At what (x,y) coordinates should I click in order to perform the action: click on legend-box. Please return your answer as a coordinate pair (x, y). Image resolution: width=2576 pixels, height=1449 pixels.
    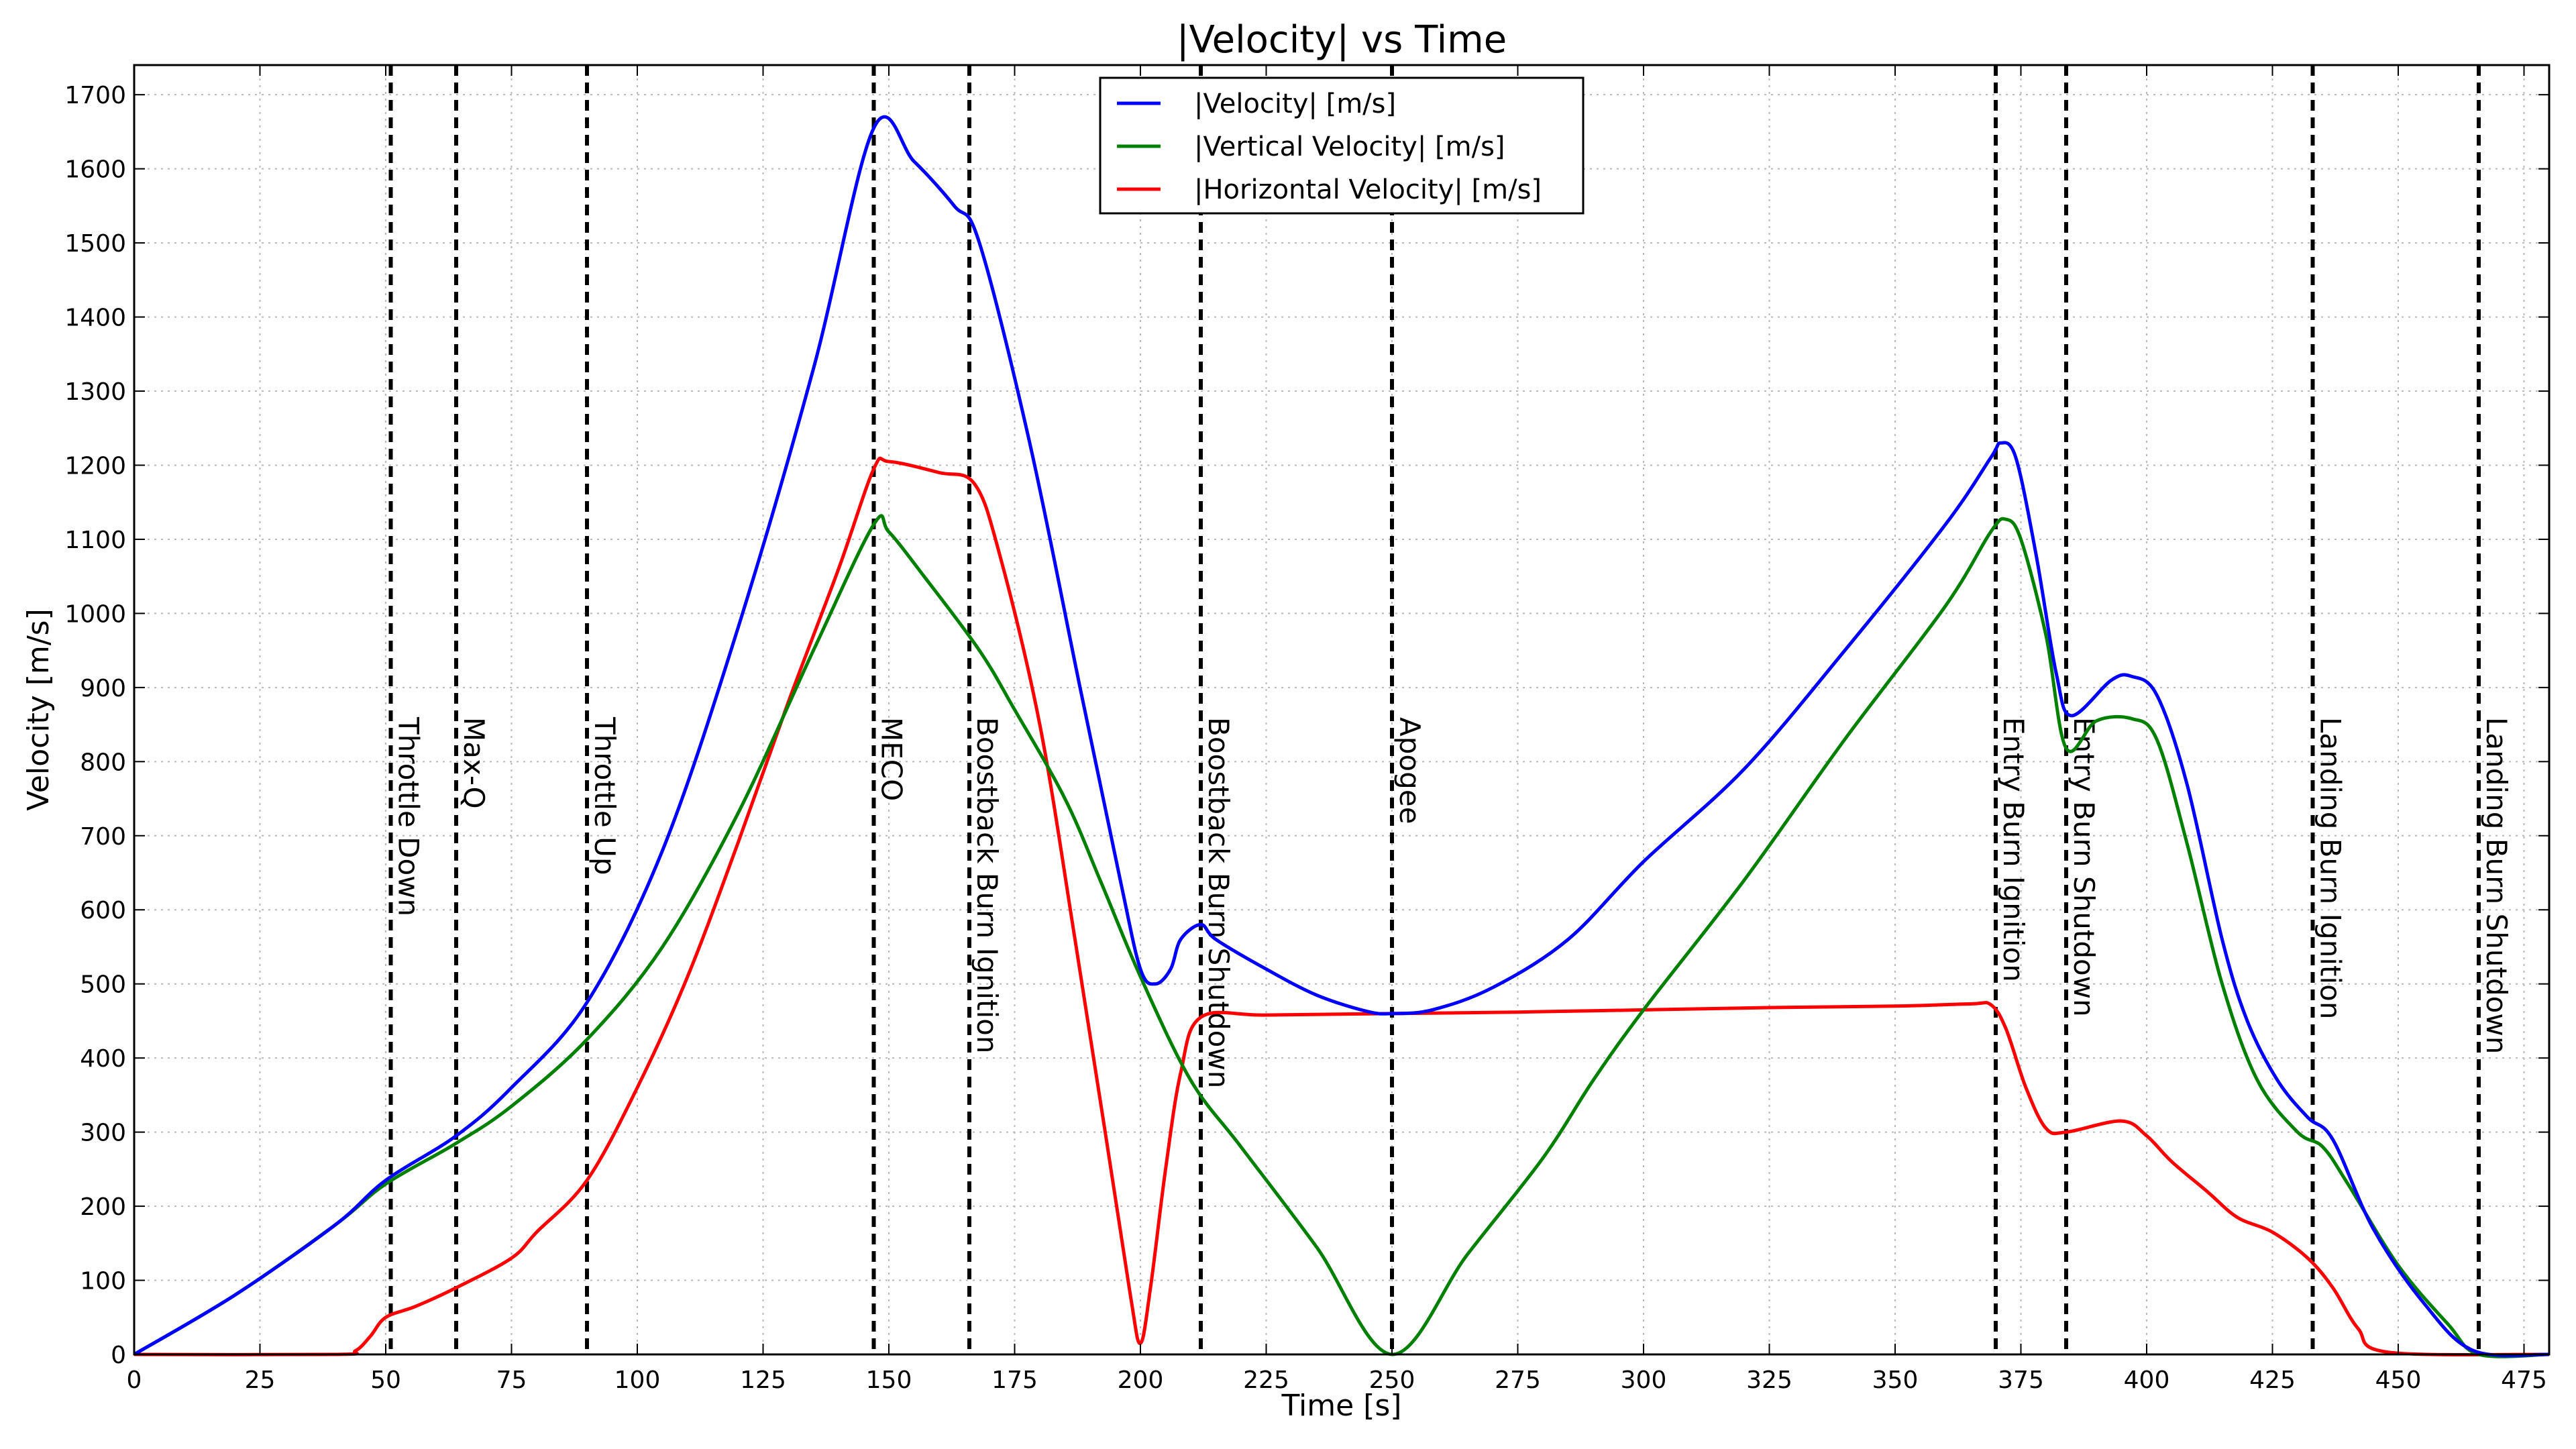
    Looking at the image, I should click on (1342, 145).